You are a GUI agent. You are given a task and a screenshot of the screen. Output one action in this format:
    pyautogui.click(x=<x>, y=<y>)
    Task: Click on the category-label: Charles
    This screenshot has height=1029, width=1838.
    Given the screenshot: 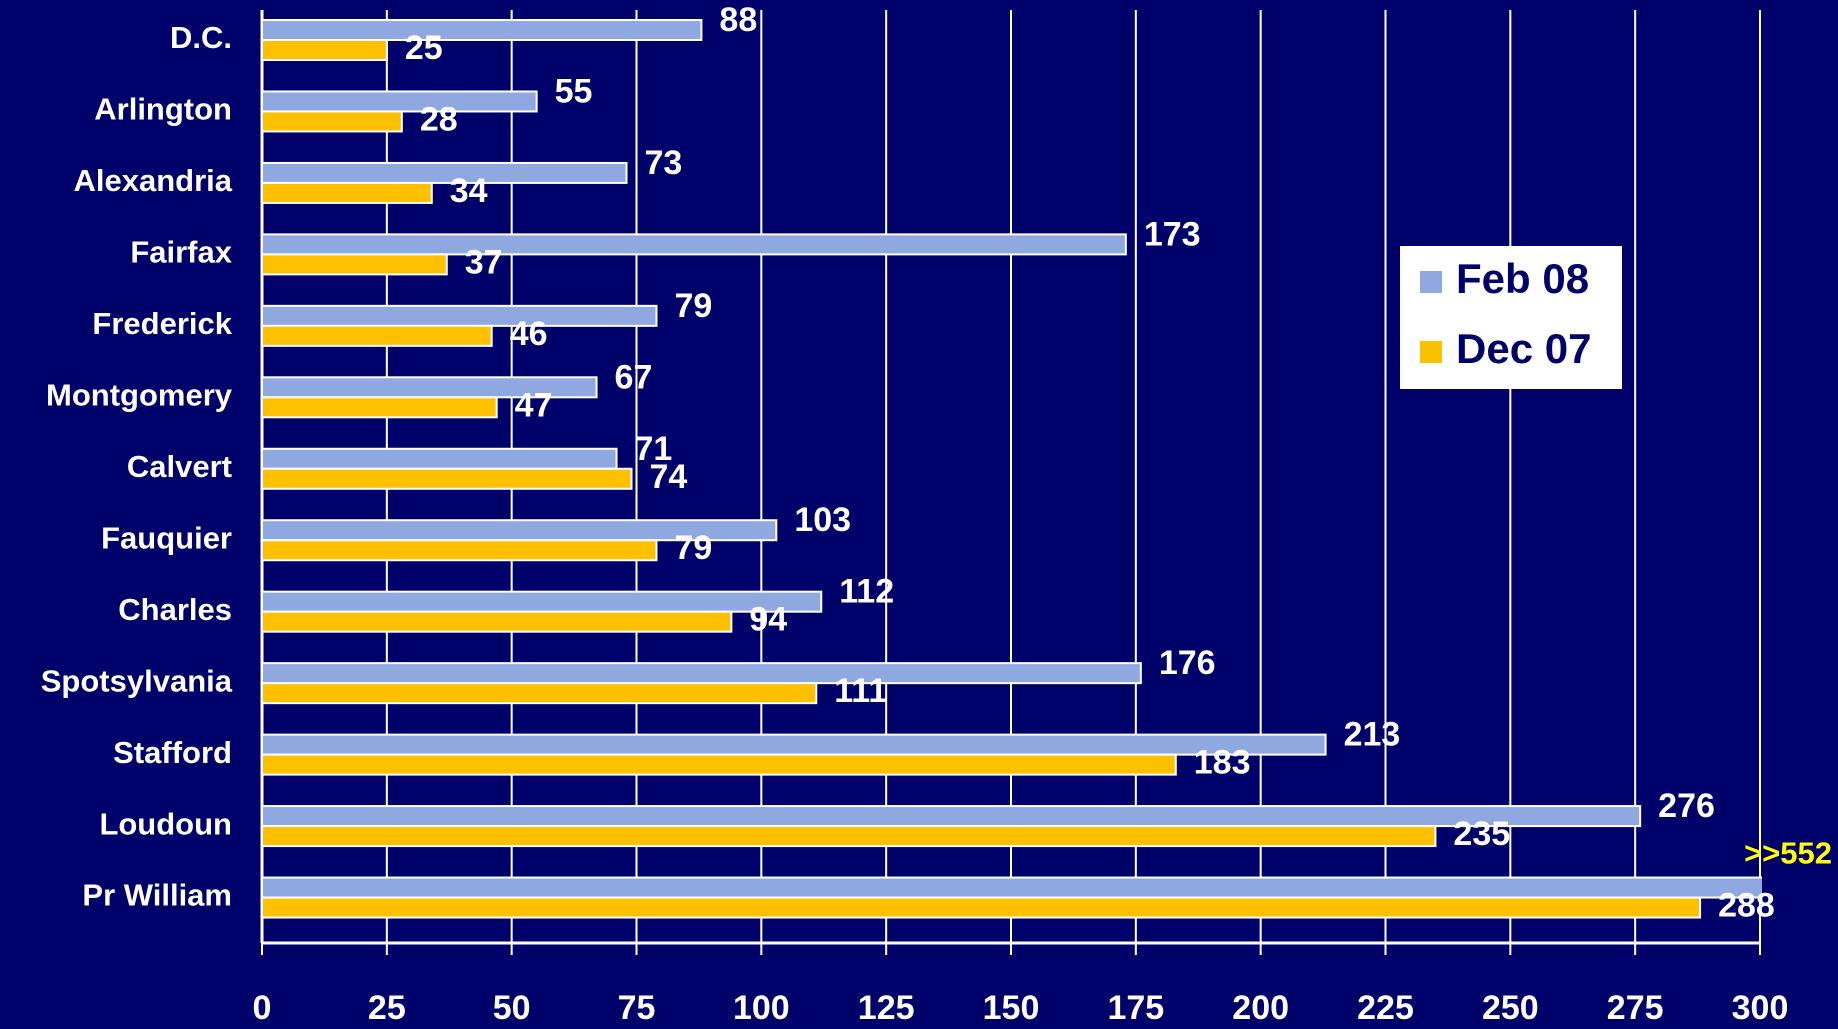 What is the action you would take?
    pyautogui.click(x=175, y=609)
    